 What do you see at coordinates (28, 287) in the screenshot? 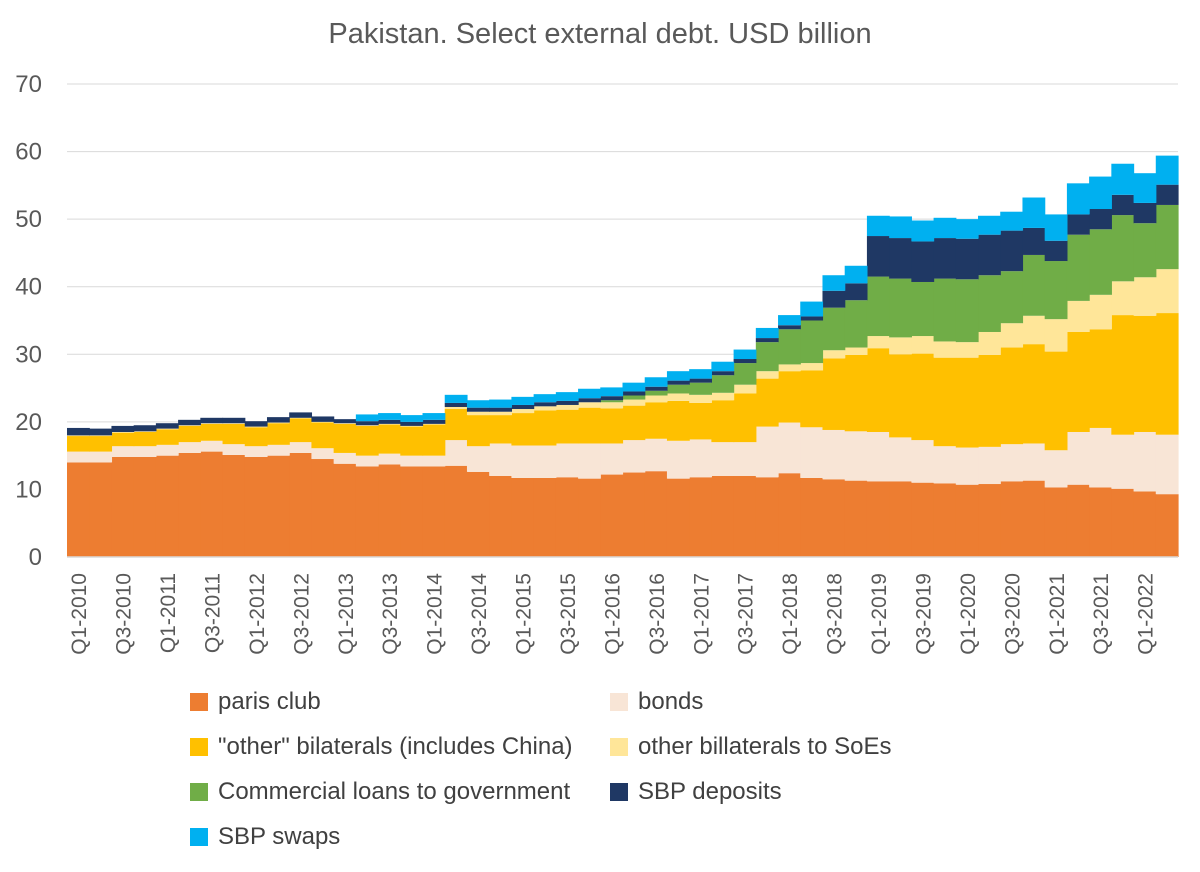
I see `y-tick-label: 40` at bounding box center [28, 287].